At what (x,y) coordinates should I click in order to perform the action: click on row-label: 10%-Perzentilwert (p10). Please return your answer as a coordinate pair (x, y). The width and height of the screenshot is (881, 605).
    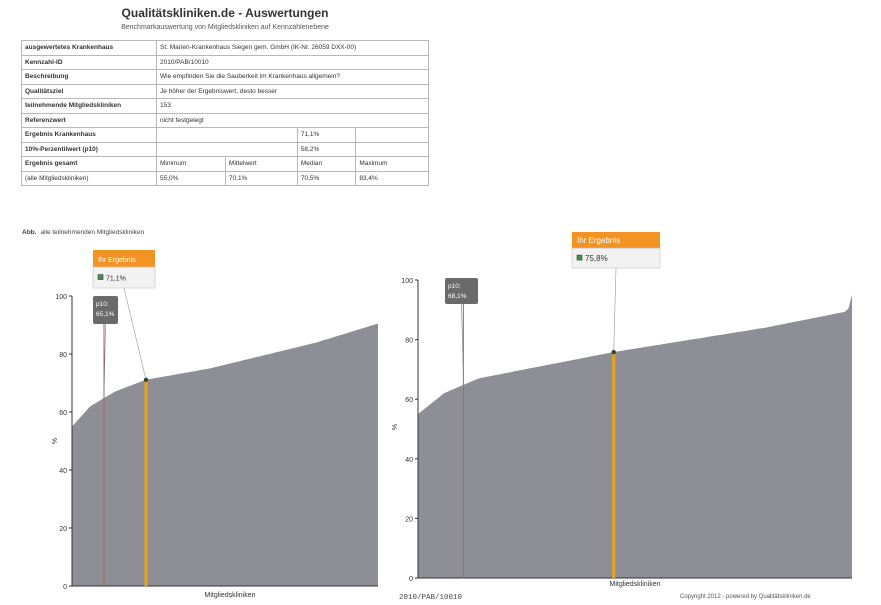
    Looking at the image, I should click on (89, 149).